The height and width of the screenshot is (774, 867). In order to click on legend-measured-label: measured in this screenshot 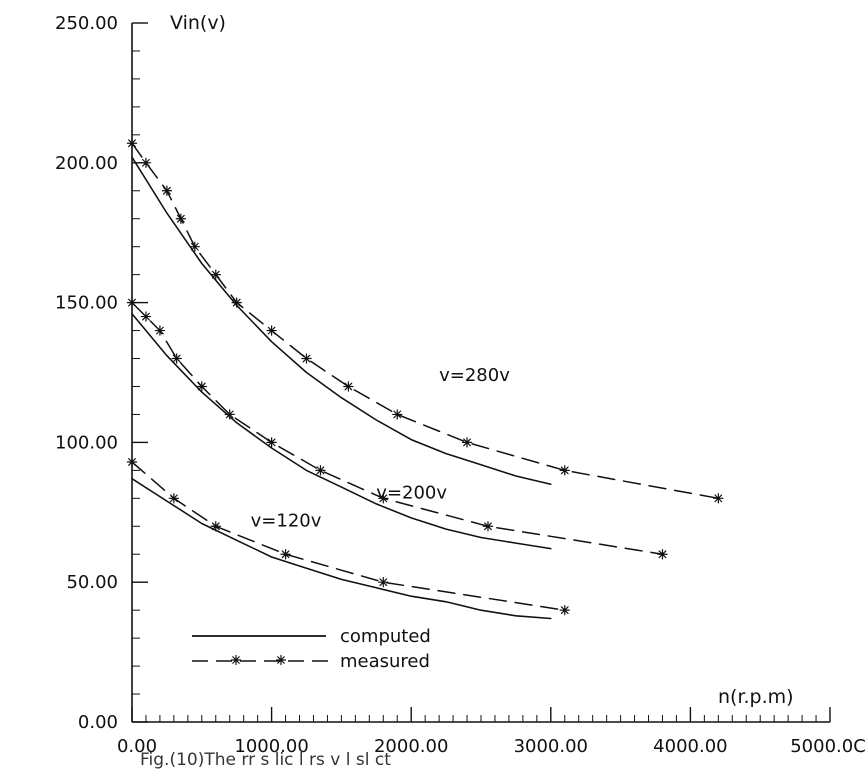, I will do `click(385, 661)`.